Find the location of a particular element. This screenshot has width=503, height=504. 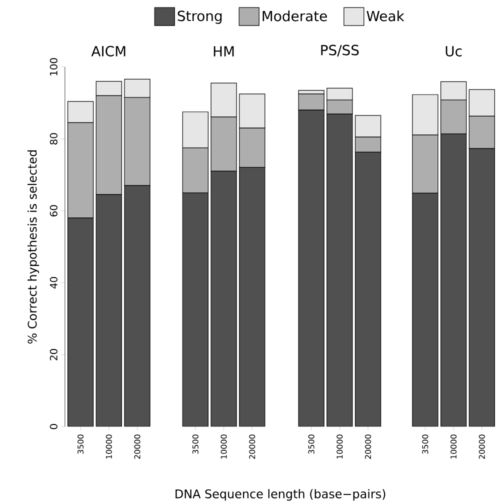

y-tick-label: 100 is located at coordinates (54, 67).